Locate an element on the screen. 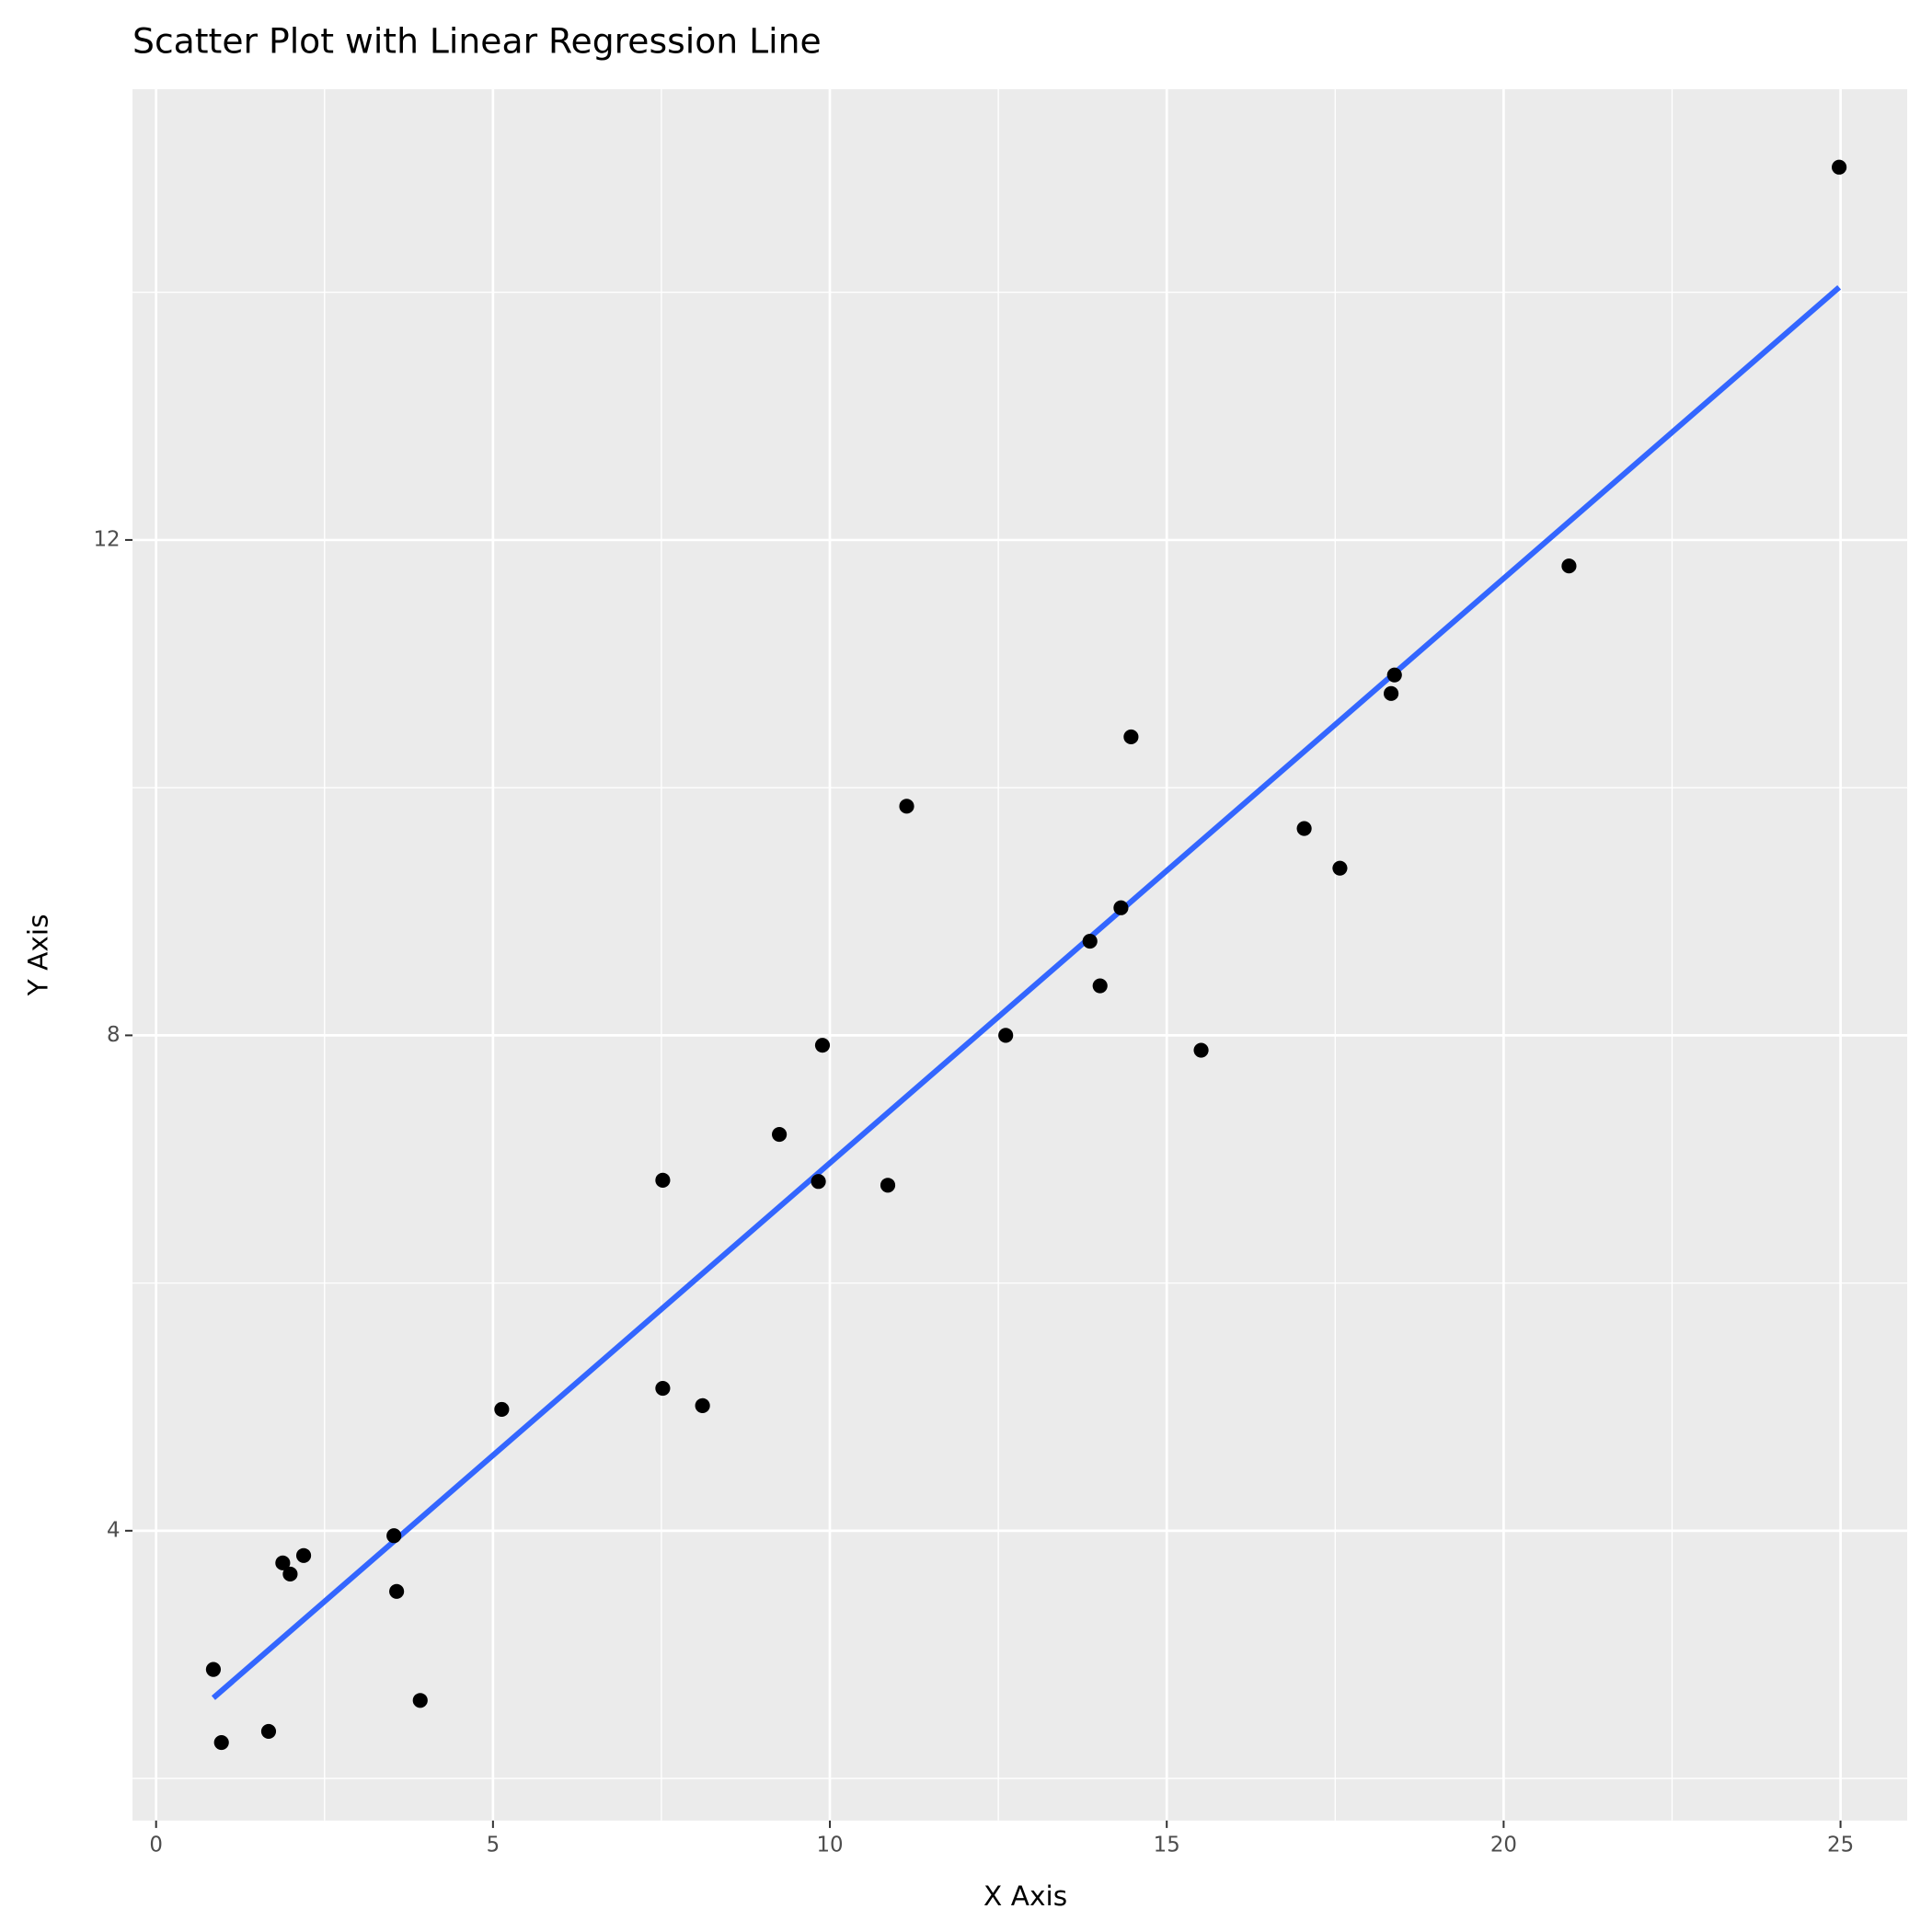  x-tick-label: 10 is located at coordinates (829, 1845).